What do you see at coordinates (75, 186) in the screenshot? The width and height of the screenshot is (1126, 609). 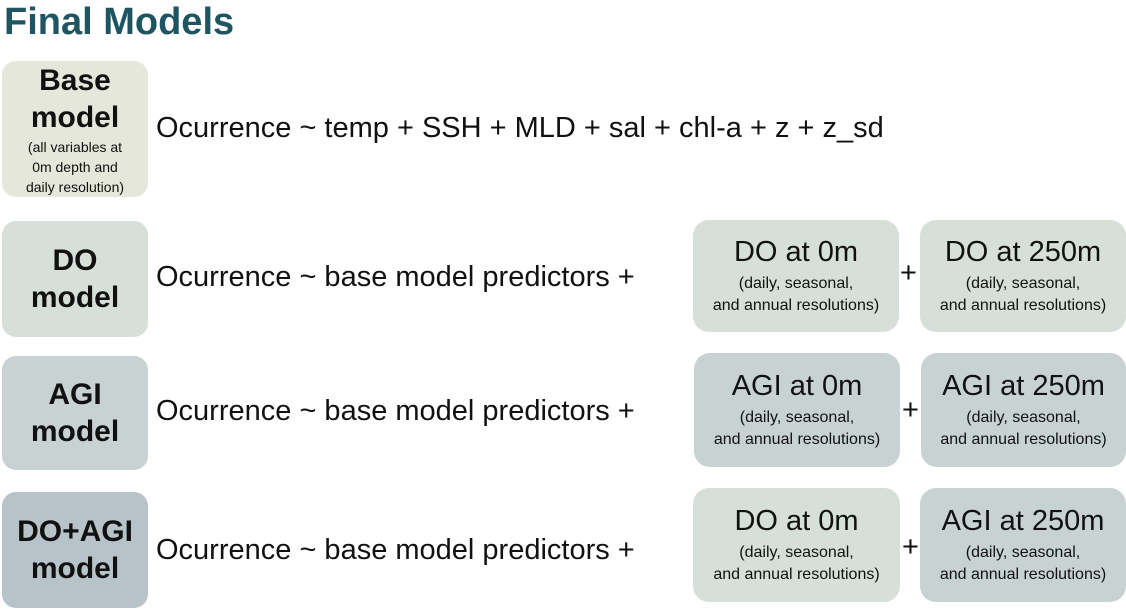 I see `base-model-note-line3: daily resolution)` at bounding box center [75, 186].